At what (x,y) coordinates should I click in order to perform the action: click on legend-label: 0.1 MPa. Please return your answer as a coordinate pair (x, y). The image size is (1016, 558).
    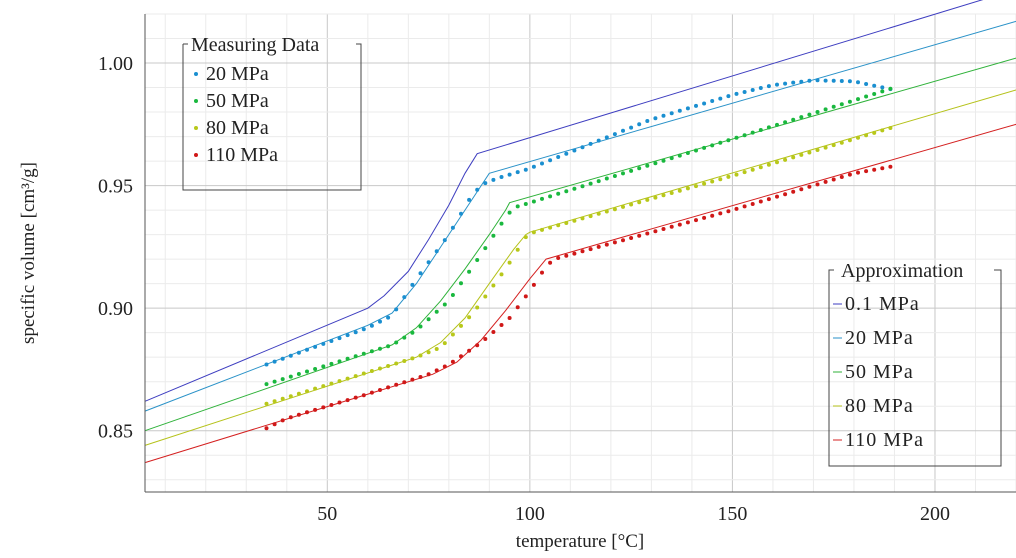
    Looking at the image, I should click on (882, 304).